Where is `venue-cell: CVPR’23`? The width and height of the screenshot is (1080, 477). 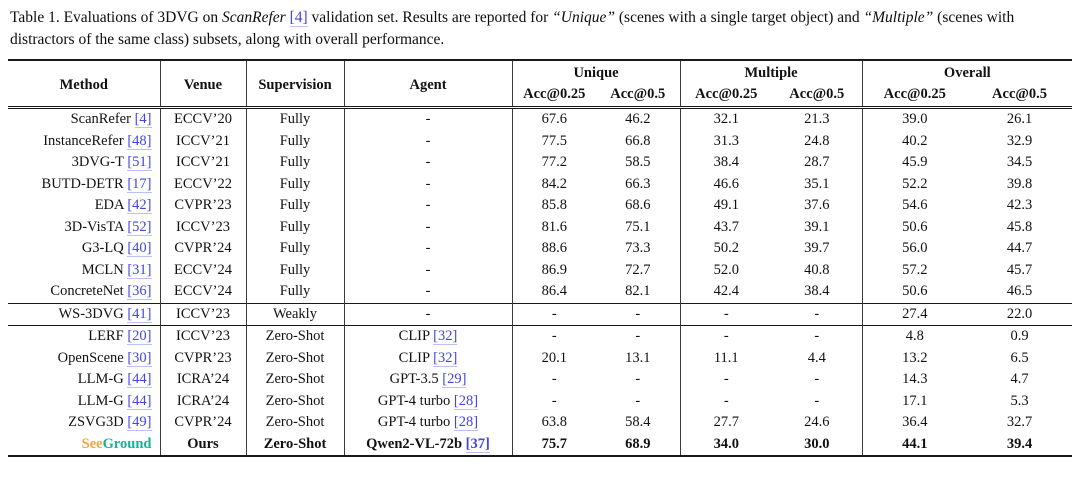 venue-cell: CVPR’23 is located at coordinates (203, 206).